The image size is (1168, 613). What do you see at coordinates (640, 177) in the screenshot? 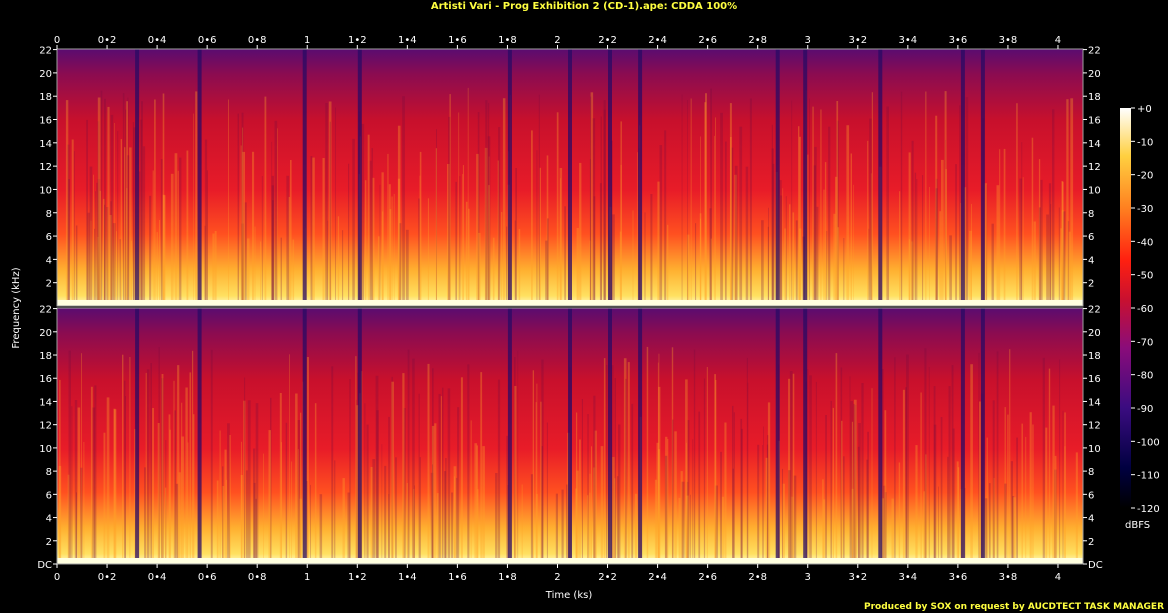
I see `track-boundary` at bounding box center [640, 177].